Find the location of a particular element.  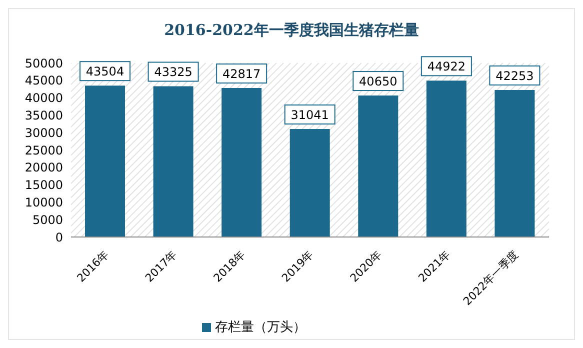

y-tick-label: 15000 is located at coordinates (43, 185).